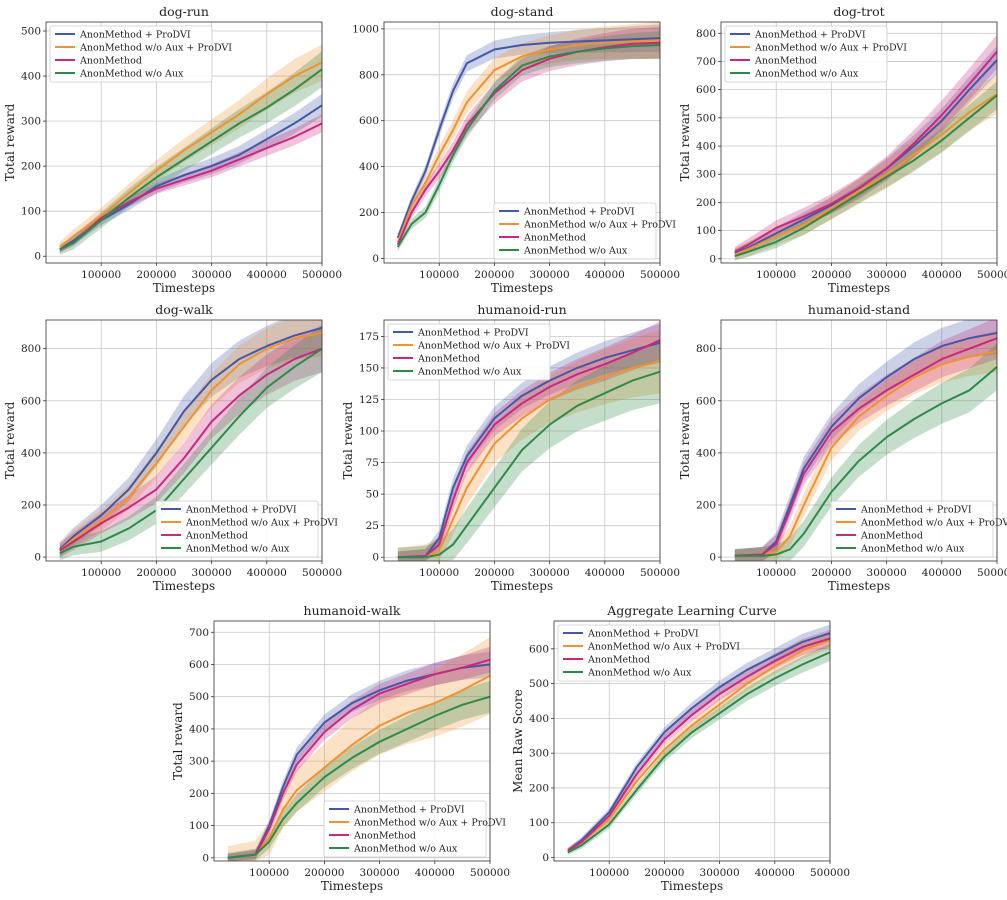 This screenshot has height=900, width=1007. What do you see at coordinates (691, 610) in the screenshot?
I see `chart-title: Aggregate Learning Curve` at bounding box center [691, 610].